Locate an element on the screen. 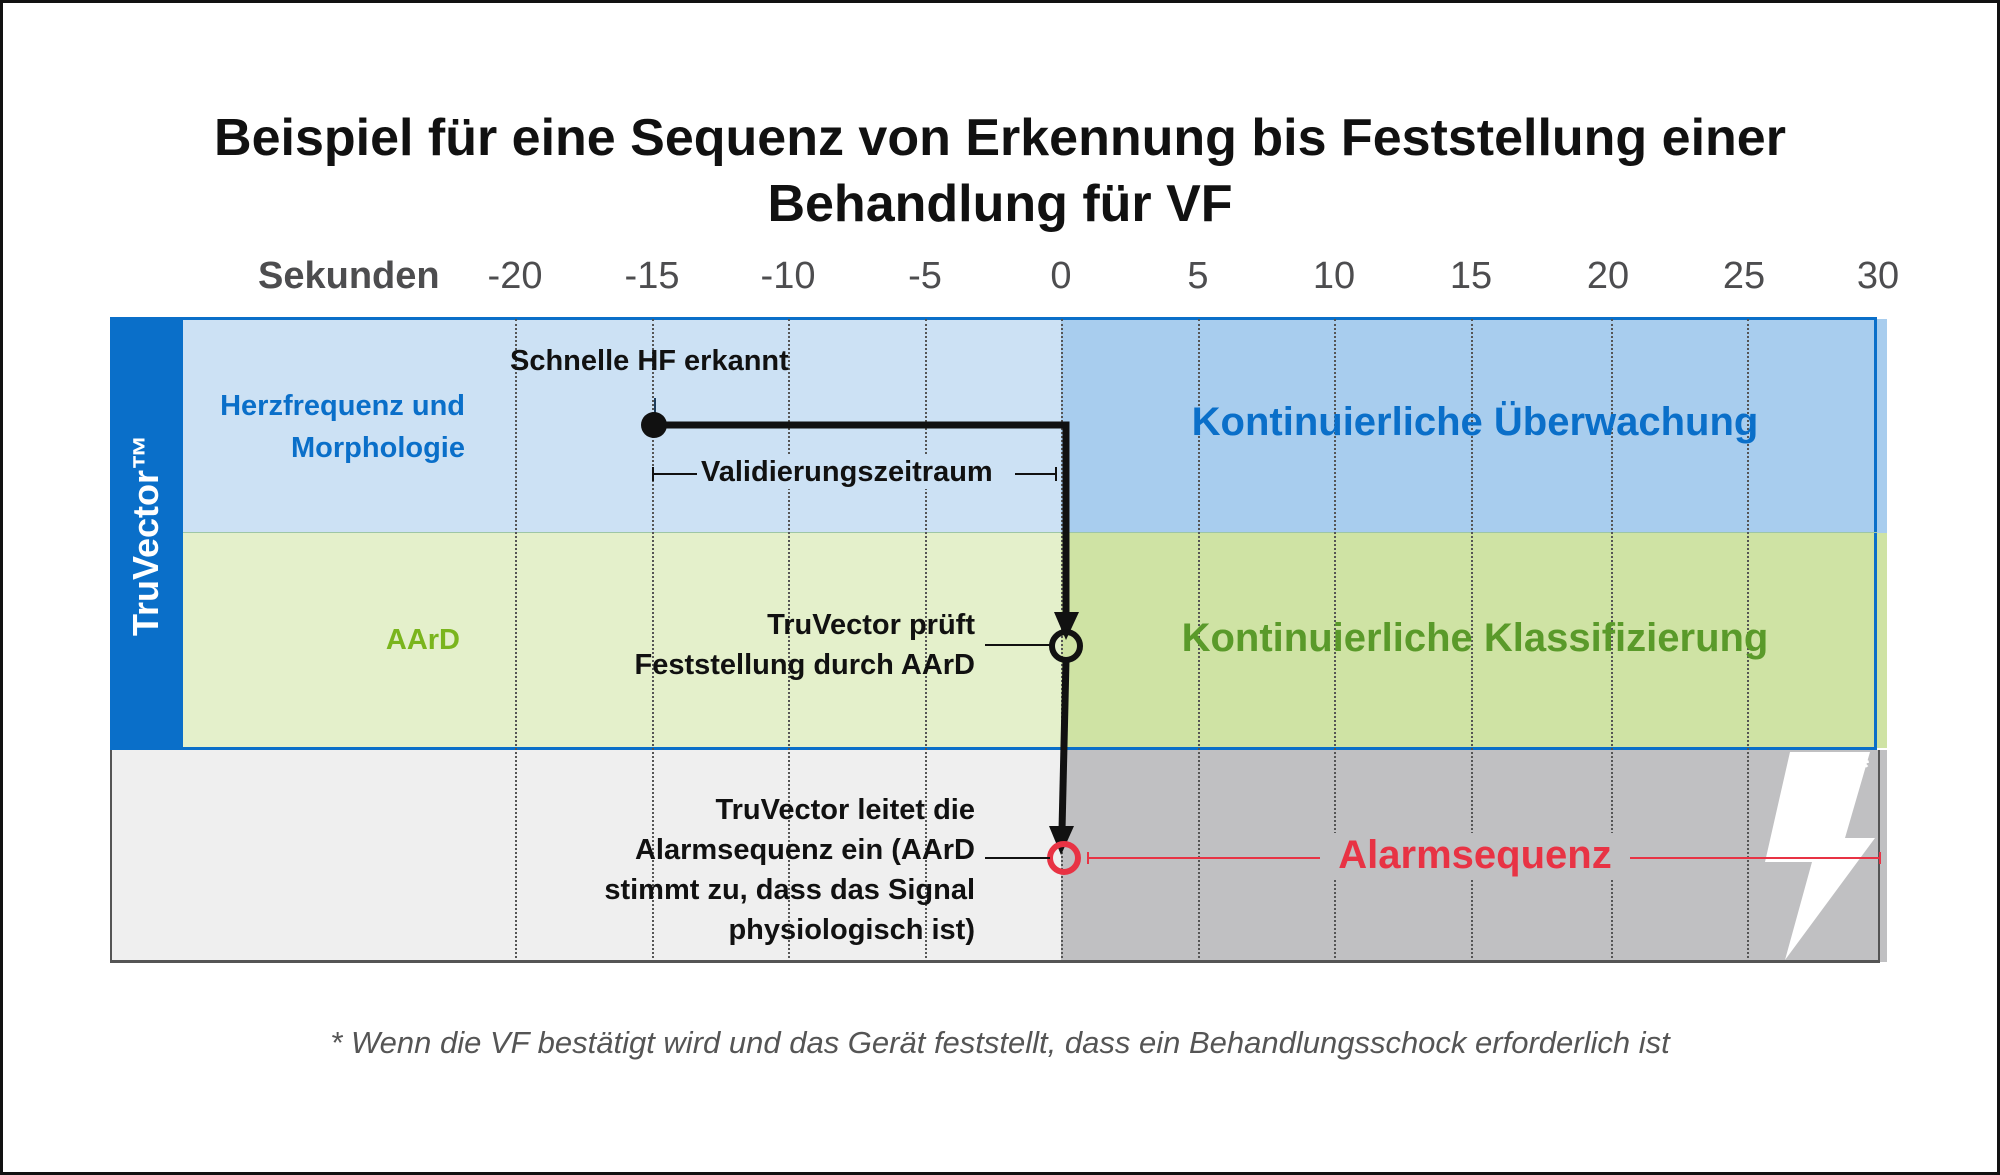  tick-15: 15 is located at coordinates (1471, 276).